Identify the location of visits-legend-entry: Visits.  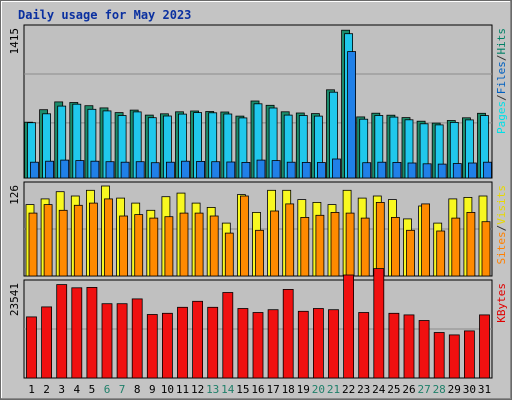
(501, 205).